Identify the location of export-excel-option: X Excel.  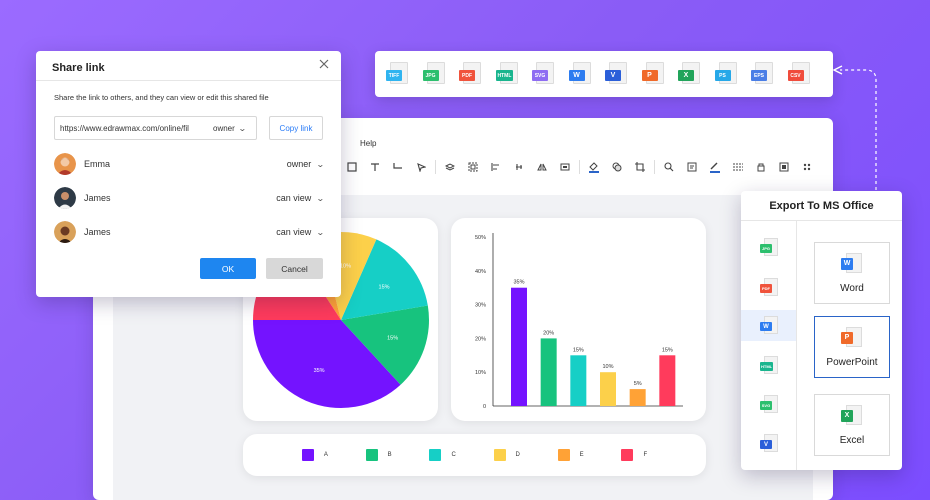
(852, 425).